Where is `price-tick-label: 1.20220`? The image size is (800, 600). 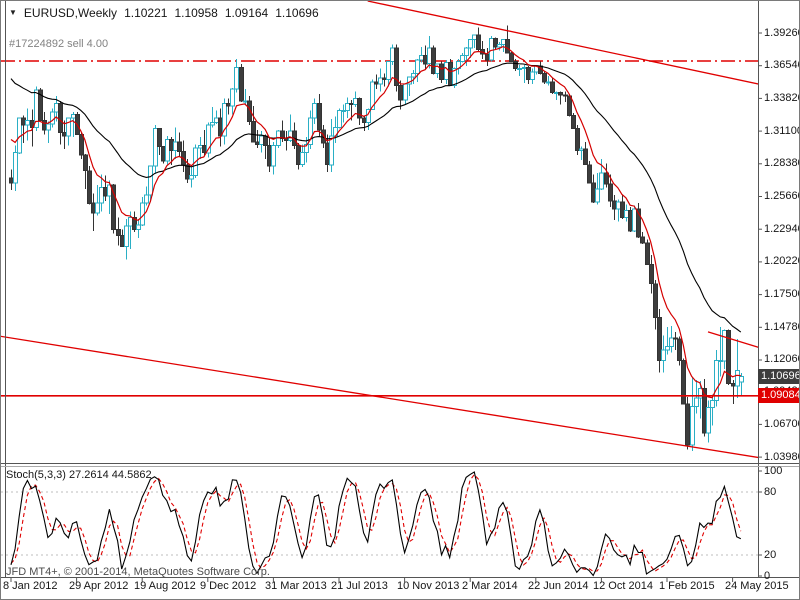
price-tick-label: 1.20220 is located at coordinates (782, 261).